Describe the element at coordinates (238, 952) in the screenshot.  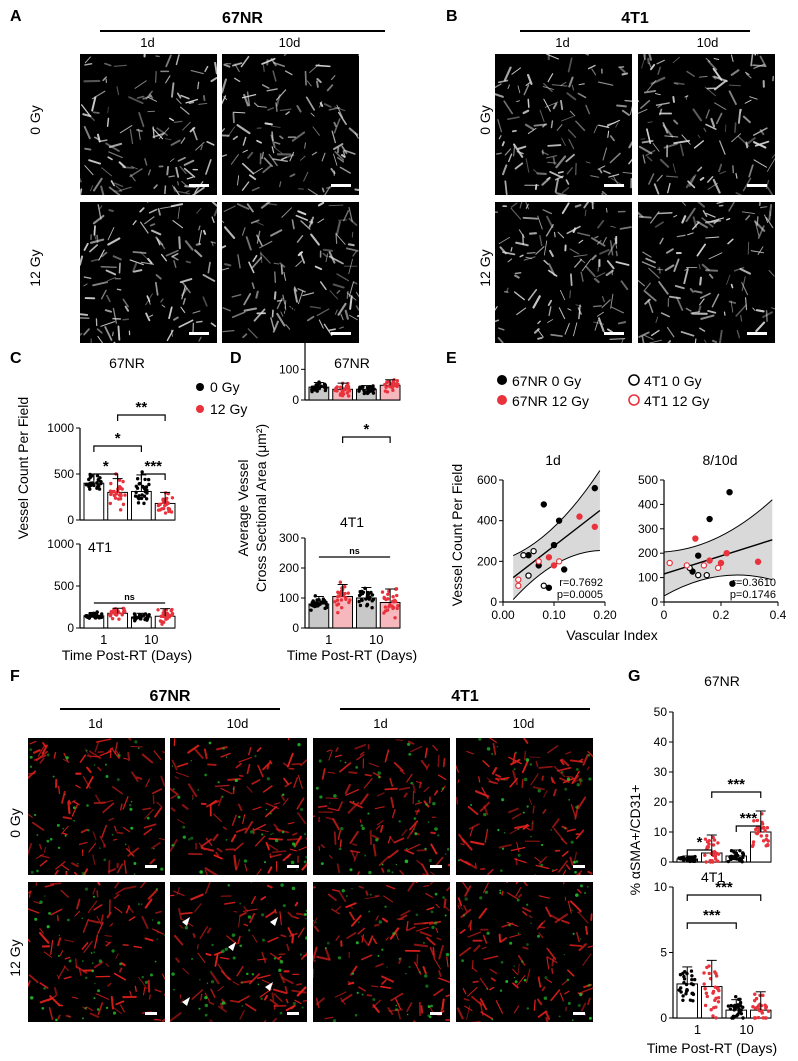
I see `micrograph-f-12gy-67nr-10d` at that location.